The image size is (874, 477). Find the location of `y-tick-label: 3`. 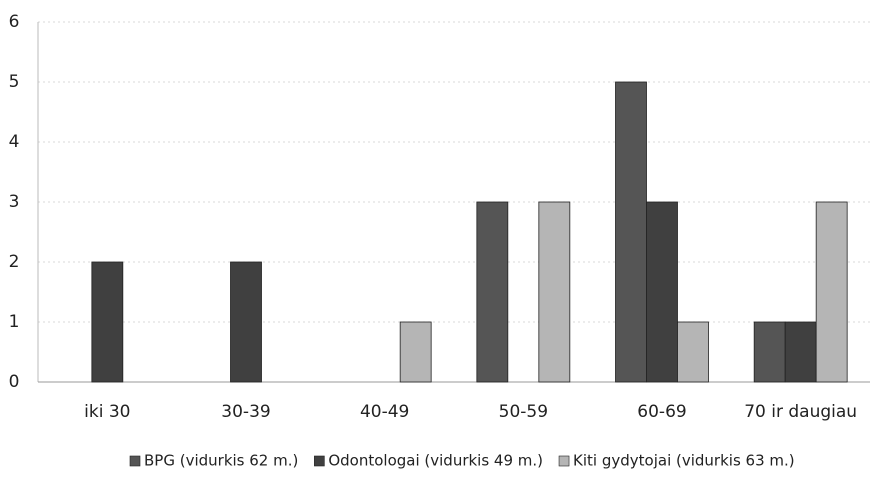

y-tick-label: 3 is located at coordinates (14, 202).